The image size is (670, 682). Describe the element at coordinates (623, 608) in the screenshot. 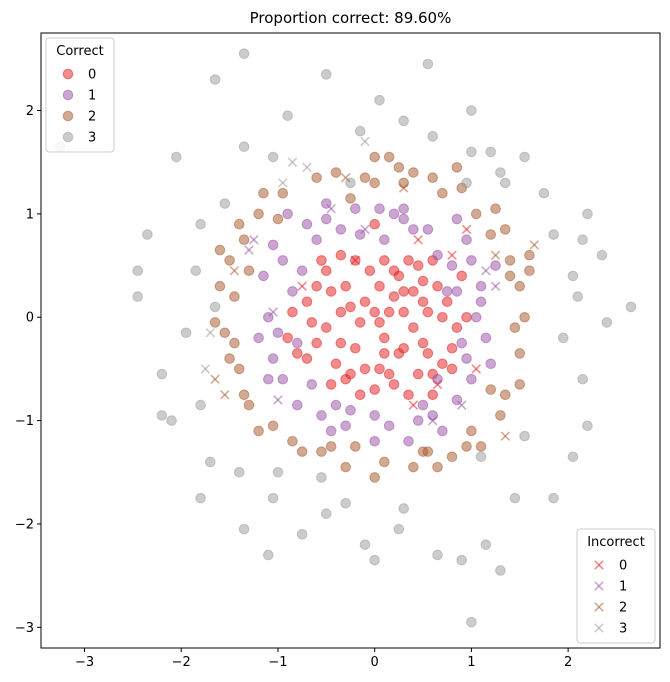

I see `legend-entry-label: 2` at that location.